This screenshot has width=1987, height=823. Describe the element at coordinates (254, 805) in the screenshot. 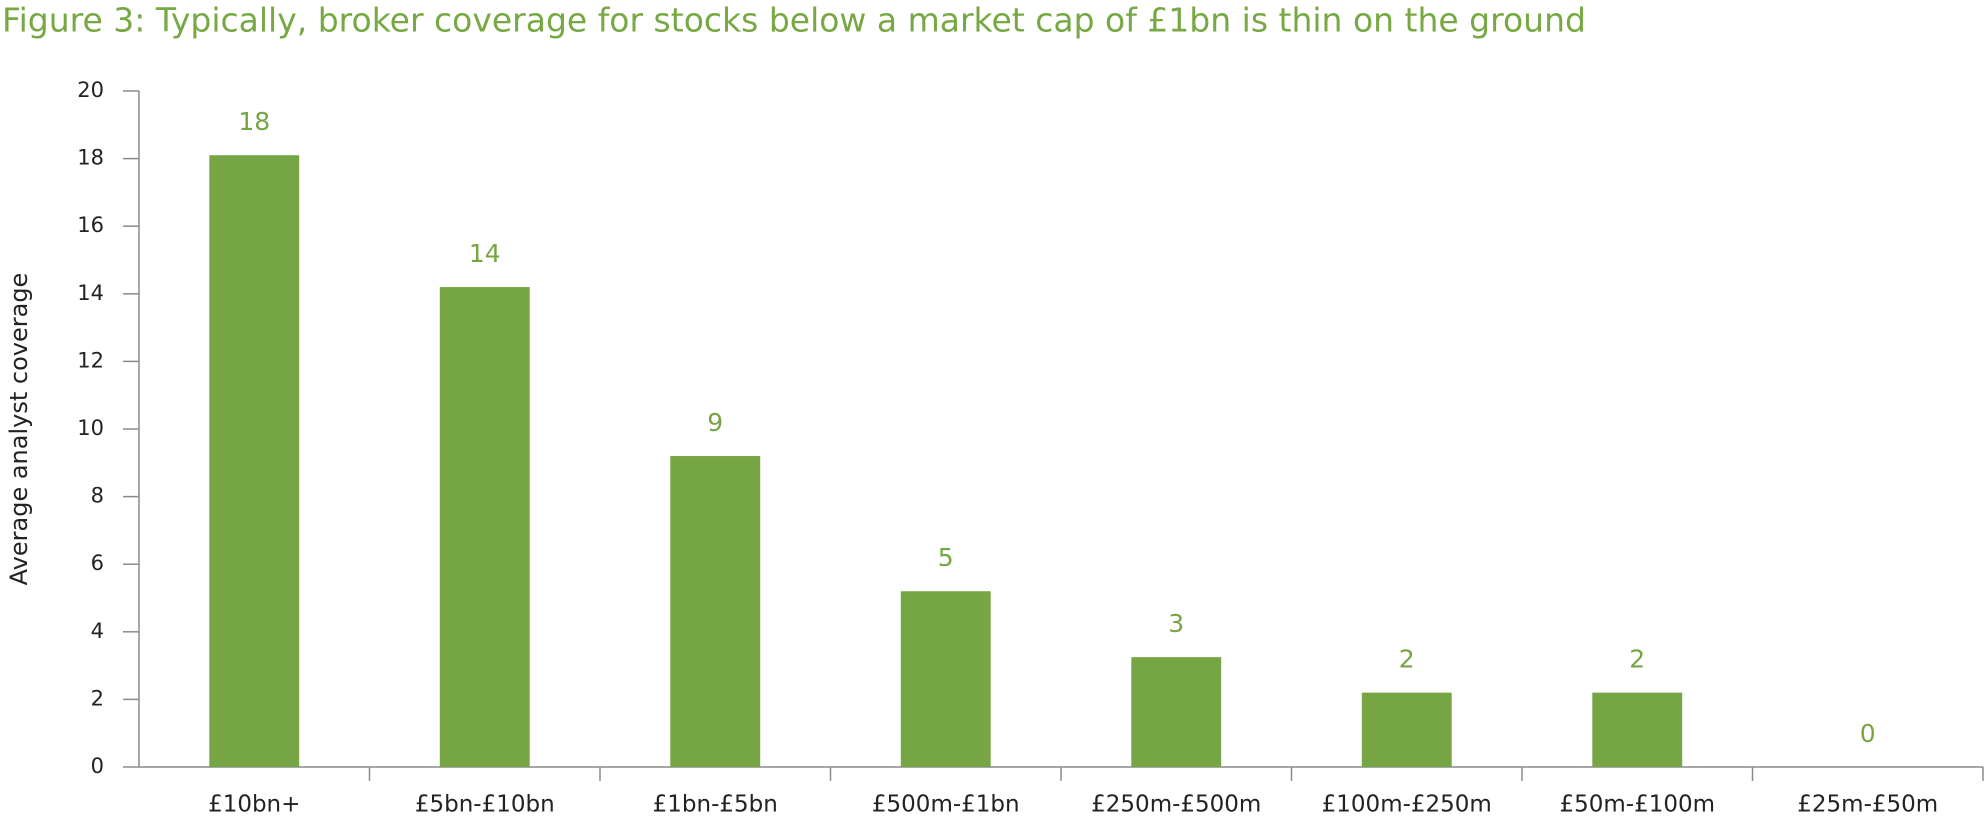

I see `x-tick-label: £10bn+` at that location.